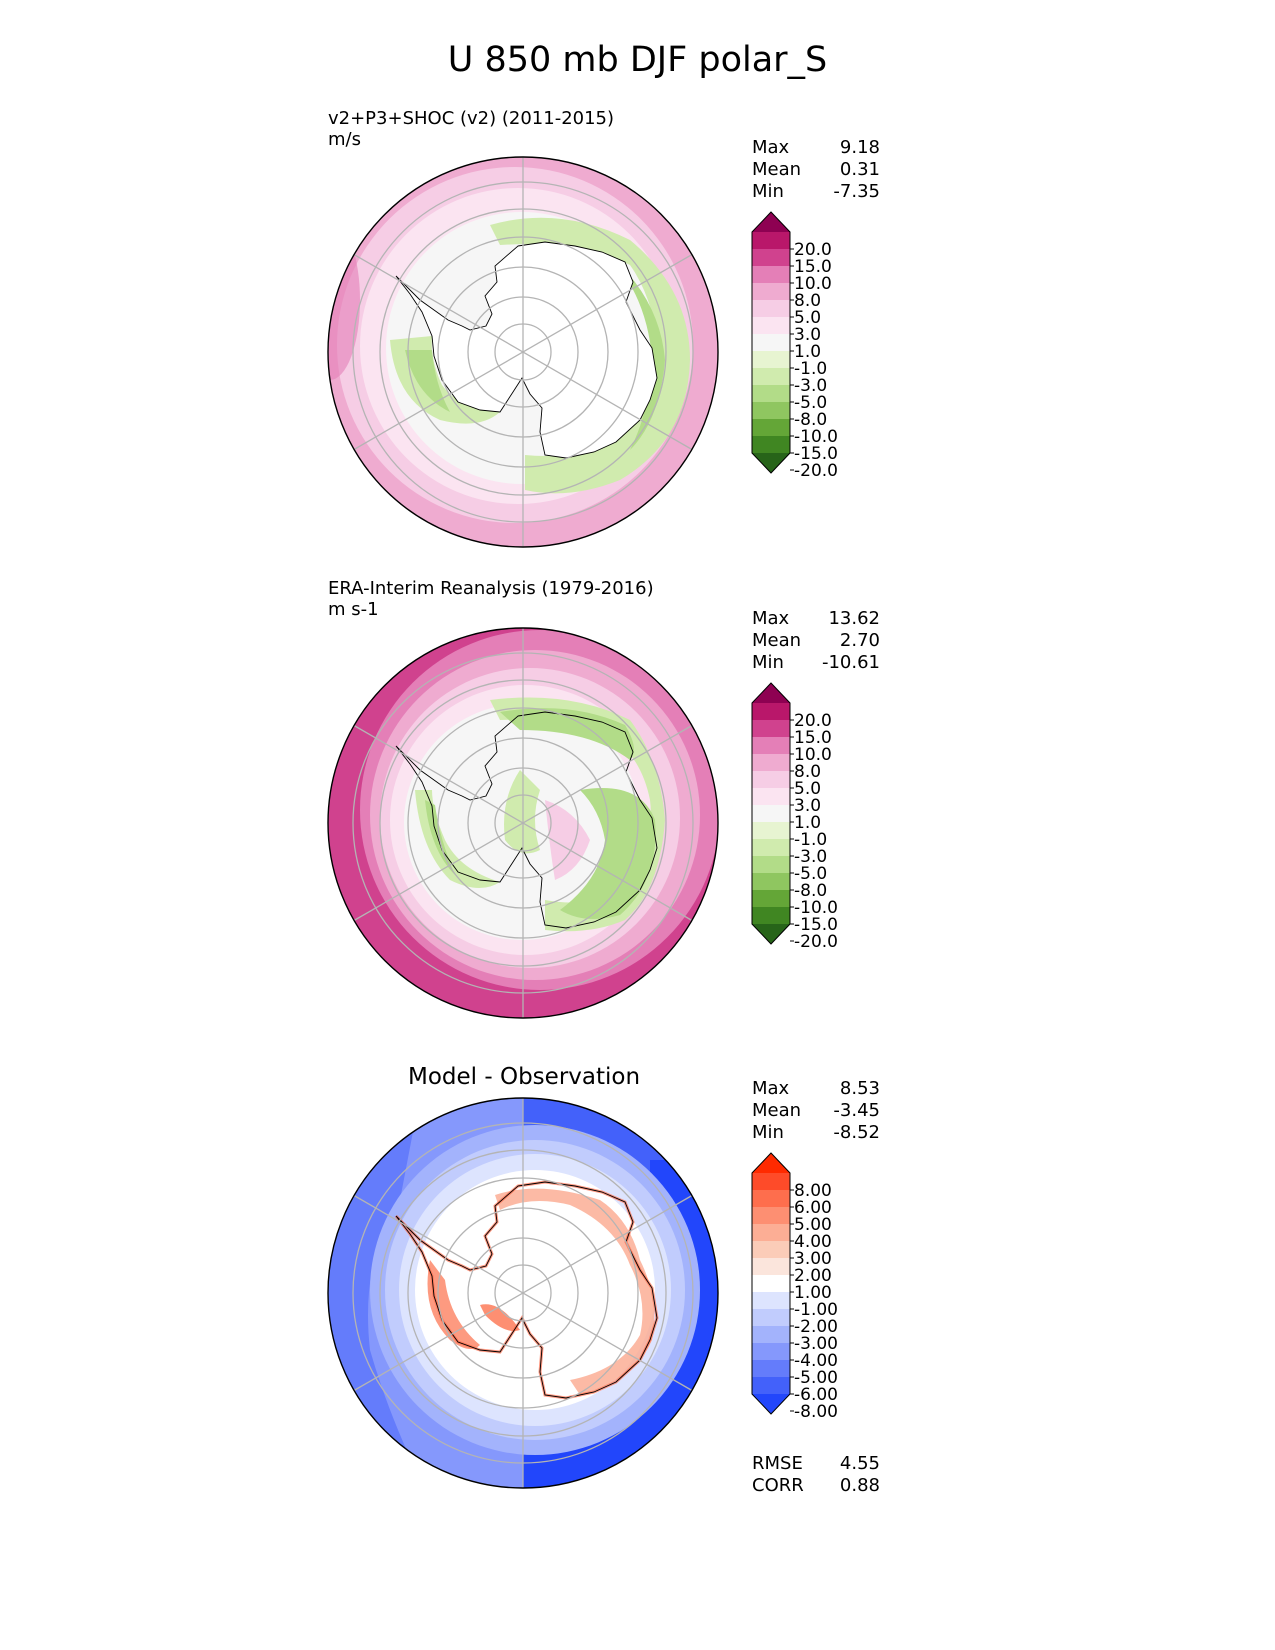 The width and height of the screenshot is (1275, 1650). What do you see at coordinates (850, 662) in the screenshot?
I see `stat-value: -10.61` at bounding box center [850, 662].